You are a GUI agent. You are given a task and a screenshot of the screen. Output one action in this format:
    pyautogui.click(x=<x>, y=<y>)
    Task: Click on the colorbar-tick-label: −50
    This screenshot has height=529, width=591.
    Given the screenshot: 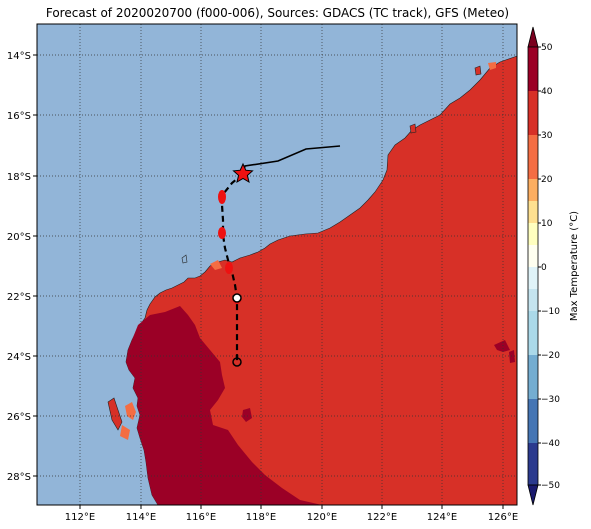 What is the action you would take?
    pyautogui.click(x=550, y=486)
    